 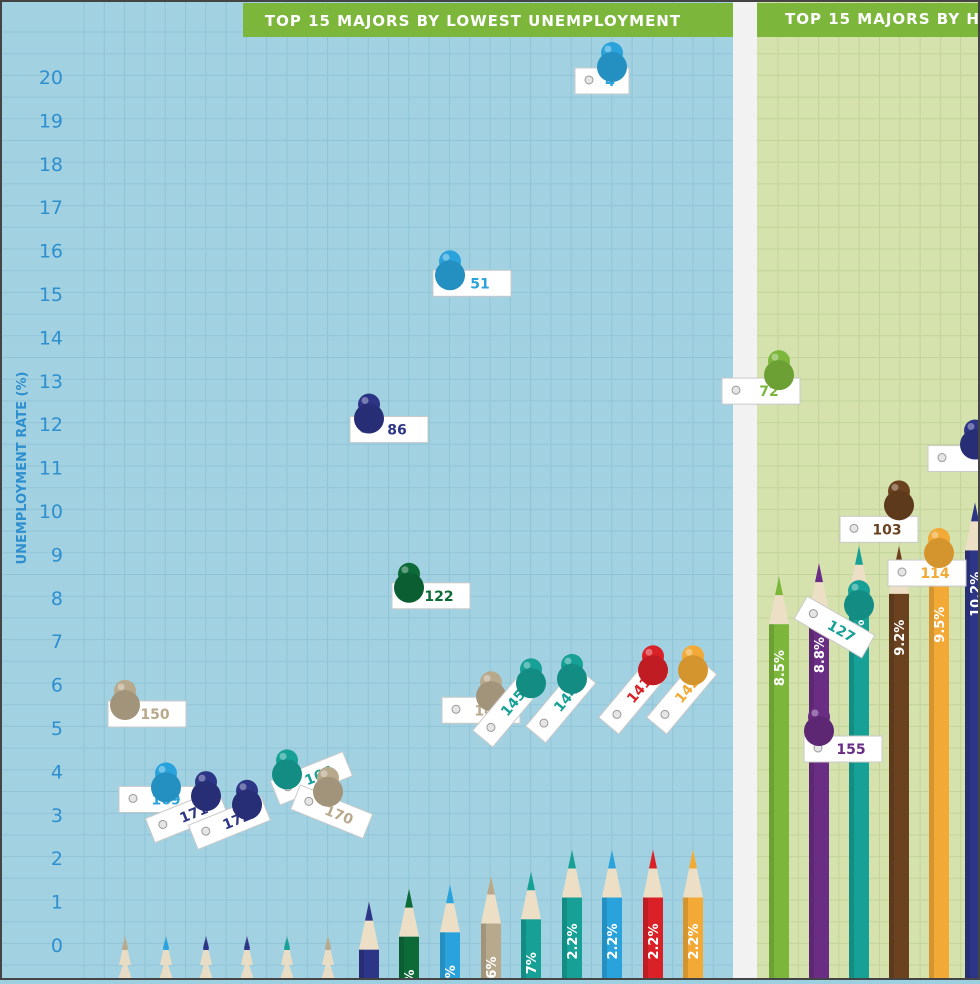 What do you see at coordinates (51, 382) in the screenshot?
I see `y-tick-label: 13` at bounding box center [51, 382].